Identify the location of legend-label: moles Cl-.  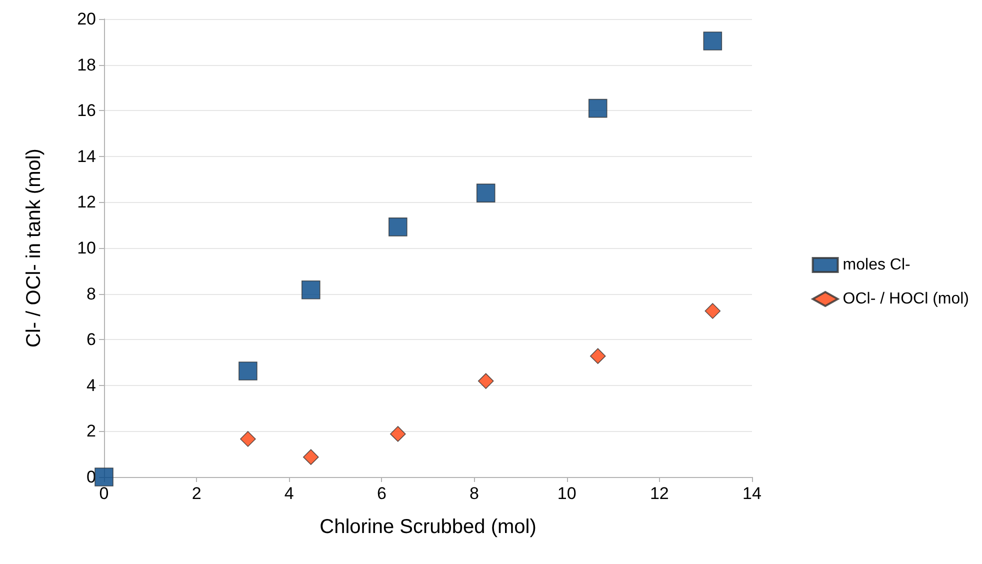
(876, 265).